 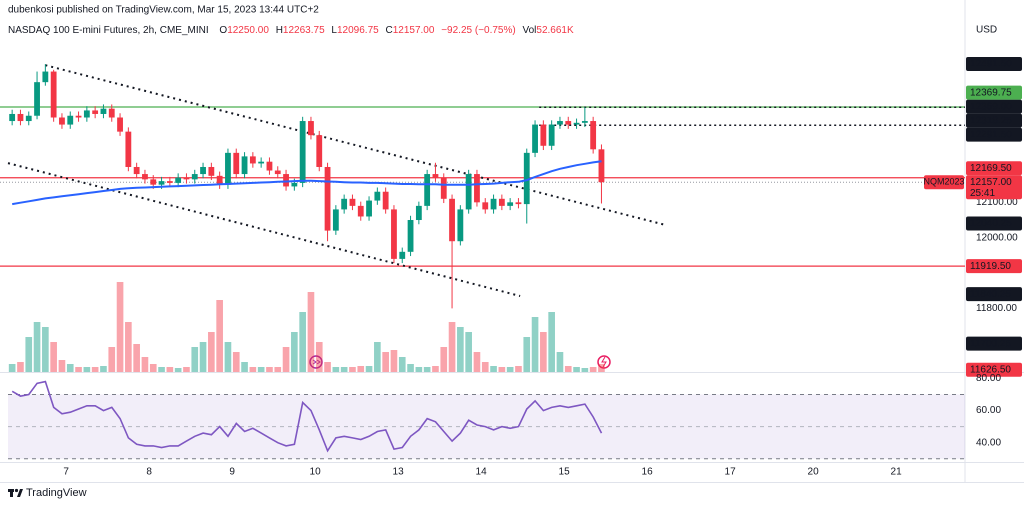 What do you see at coordinates (990, 294) in the screenshot?
I see `price-label: 11840.25` at bounding box center [990, 294].